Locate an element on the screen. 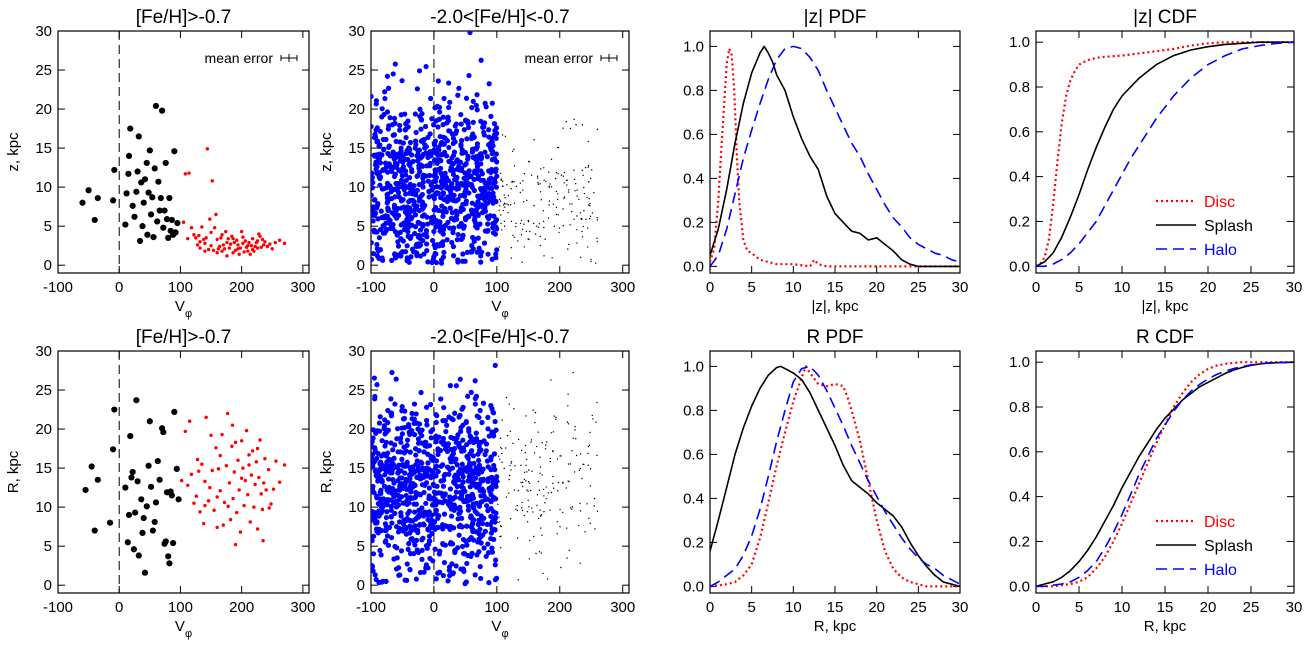  y-tick-label: 1.0 is located at coordinates (1019, 42).